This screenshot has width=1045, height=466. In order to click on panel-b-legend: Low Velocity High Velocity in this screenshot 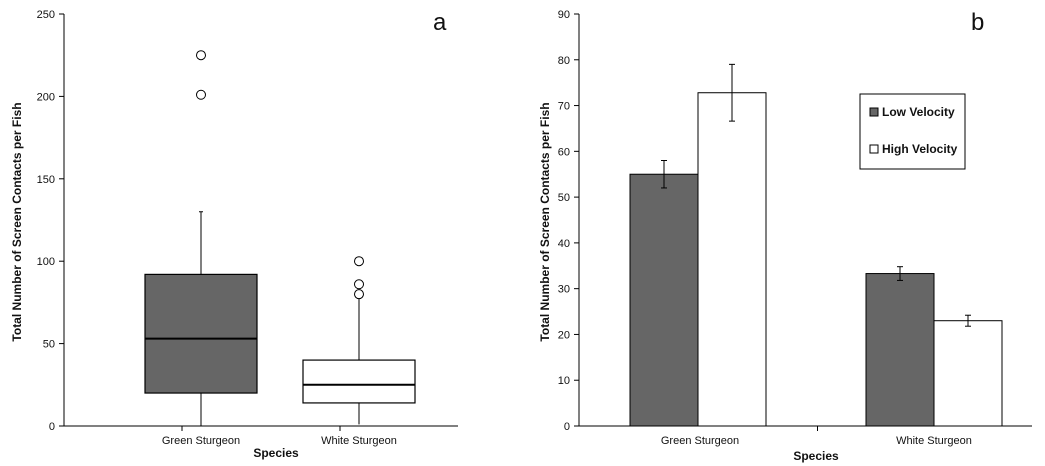, I will do `click(912, 131)`.